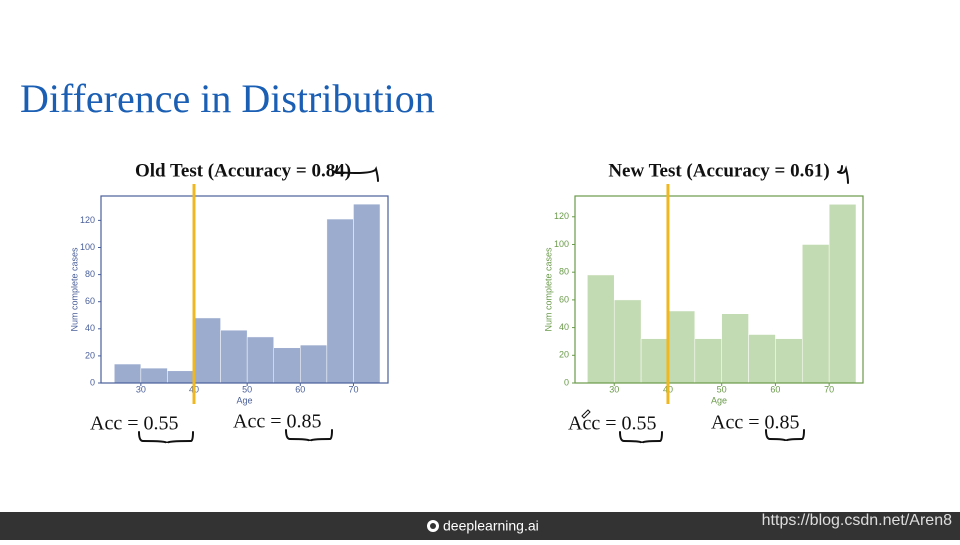  I want to click on footer-text: deeplearning.ai, so click(491, 526).